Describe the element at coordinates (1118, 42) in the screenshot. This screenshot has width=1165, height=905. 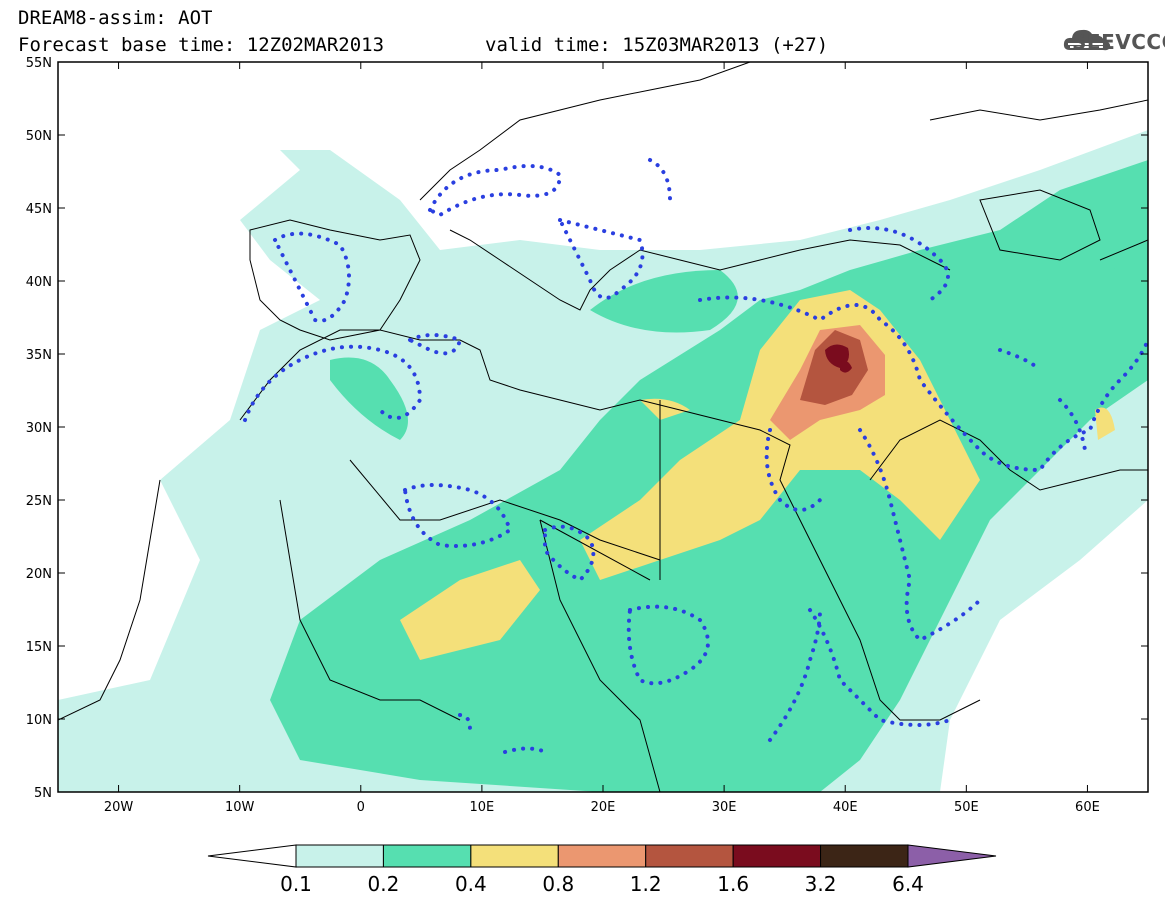
I see `logo-text: SEEVCCC` at that location.